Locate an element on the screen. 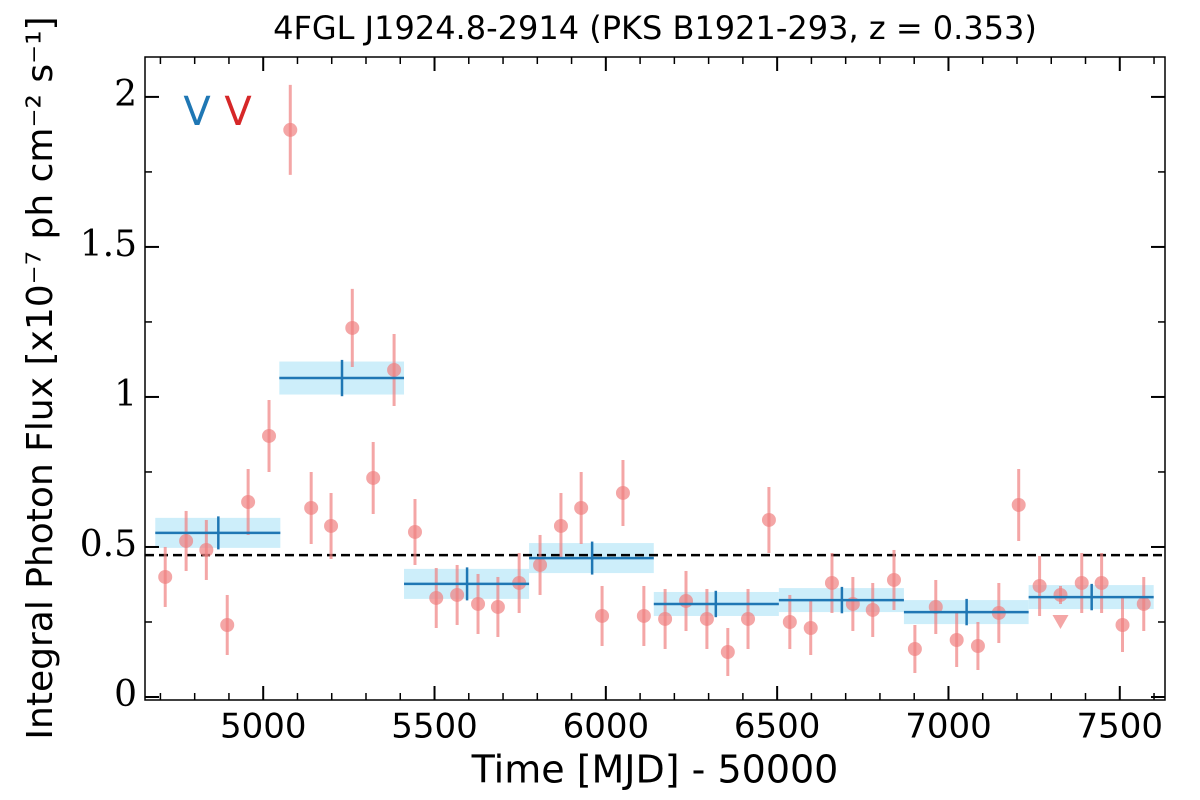 Image resolution: width=1200 pixels, height=800 pixels. y-tick-label: 1 is located at coordinates (125, 394).